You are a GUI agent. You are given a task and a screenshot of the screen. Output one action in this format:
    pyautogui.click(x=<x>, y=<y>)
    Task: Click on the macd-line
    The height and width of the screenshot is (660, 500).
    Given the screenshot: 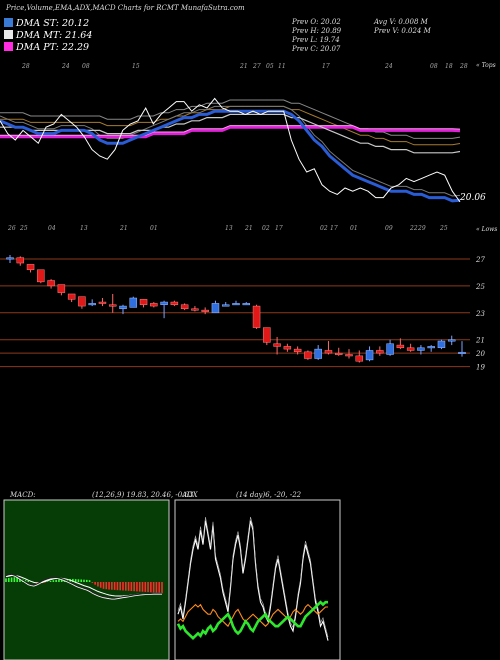 What is the action you would take?
    pyautogui.click(x=83, y=586)
    